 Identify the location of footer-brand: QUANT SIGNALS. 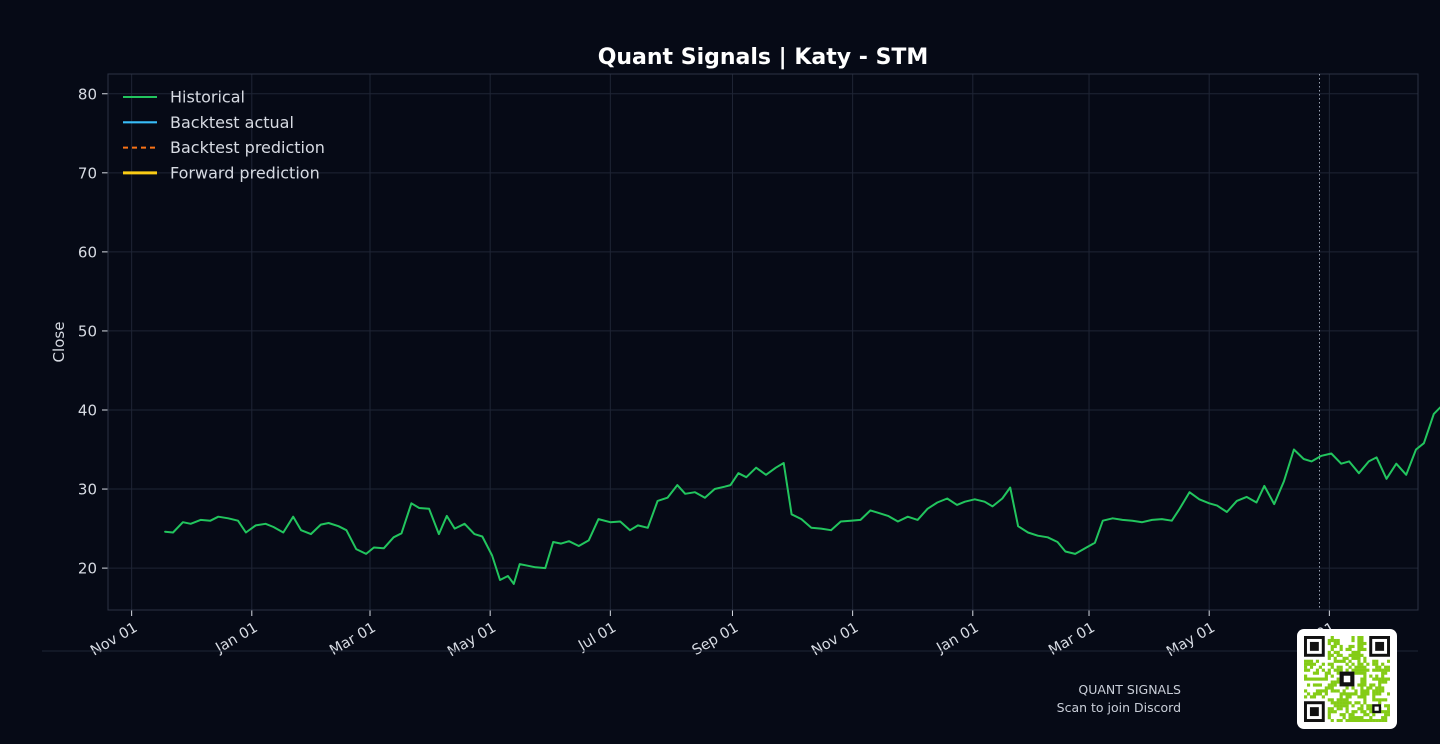
(1129, 689).